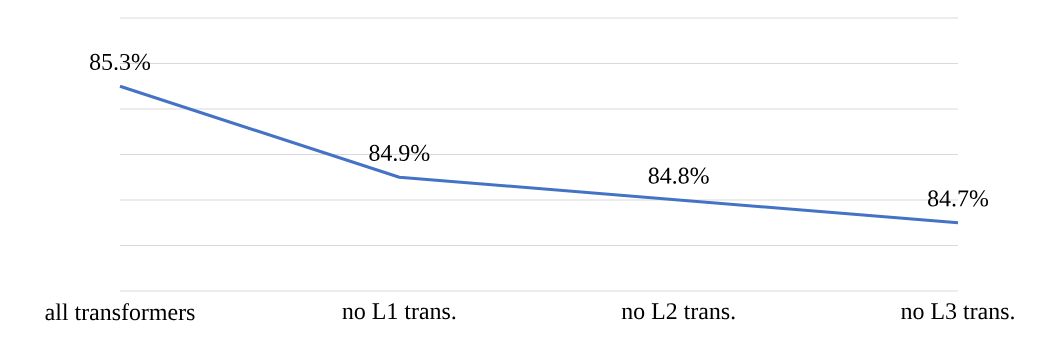 This screenshot has width=1057, height=350. I want to click on data-label: 84.8%, so click(678, 175).